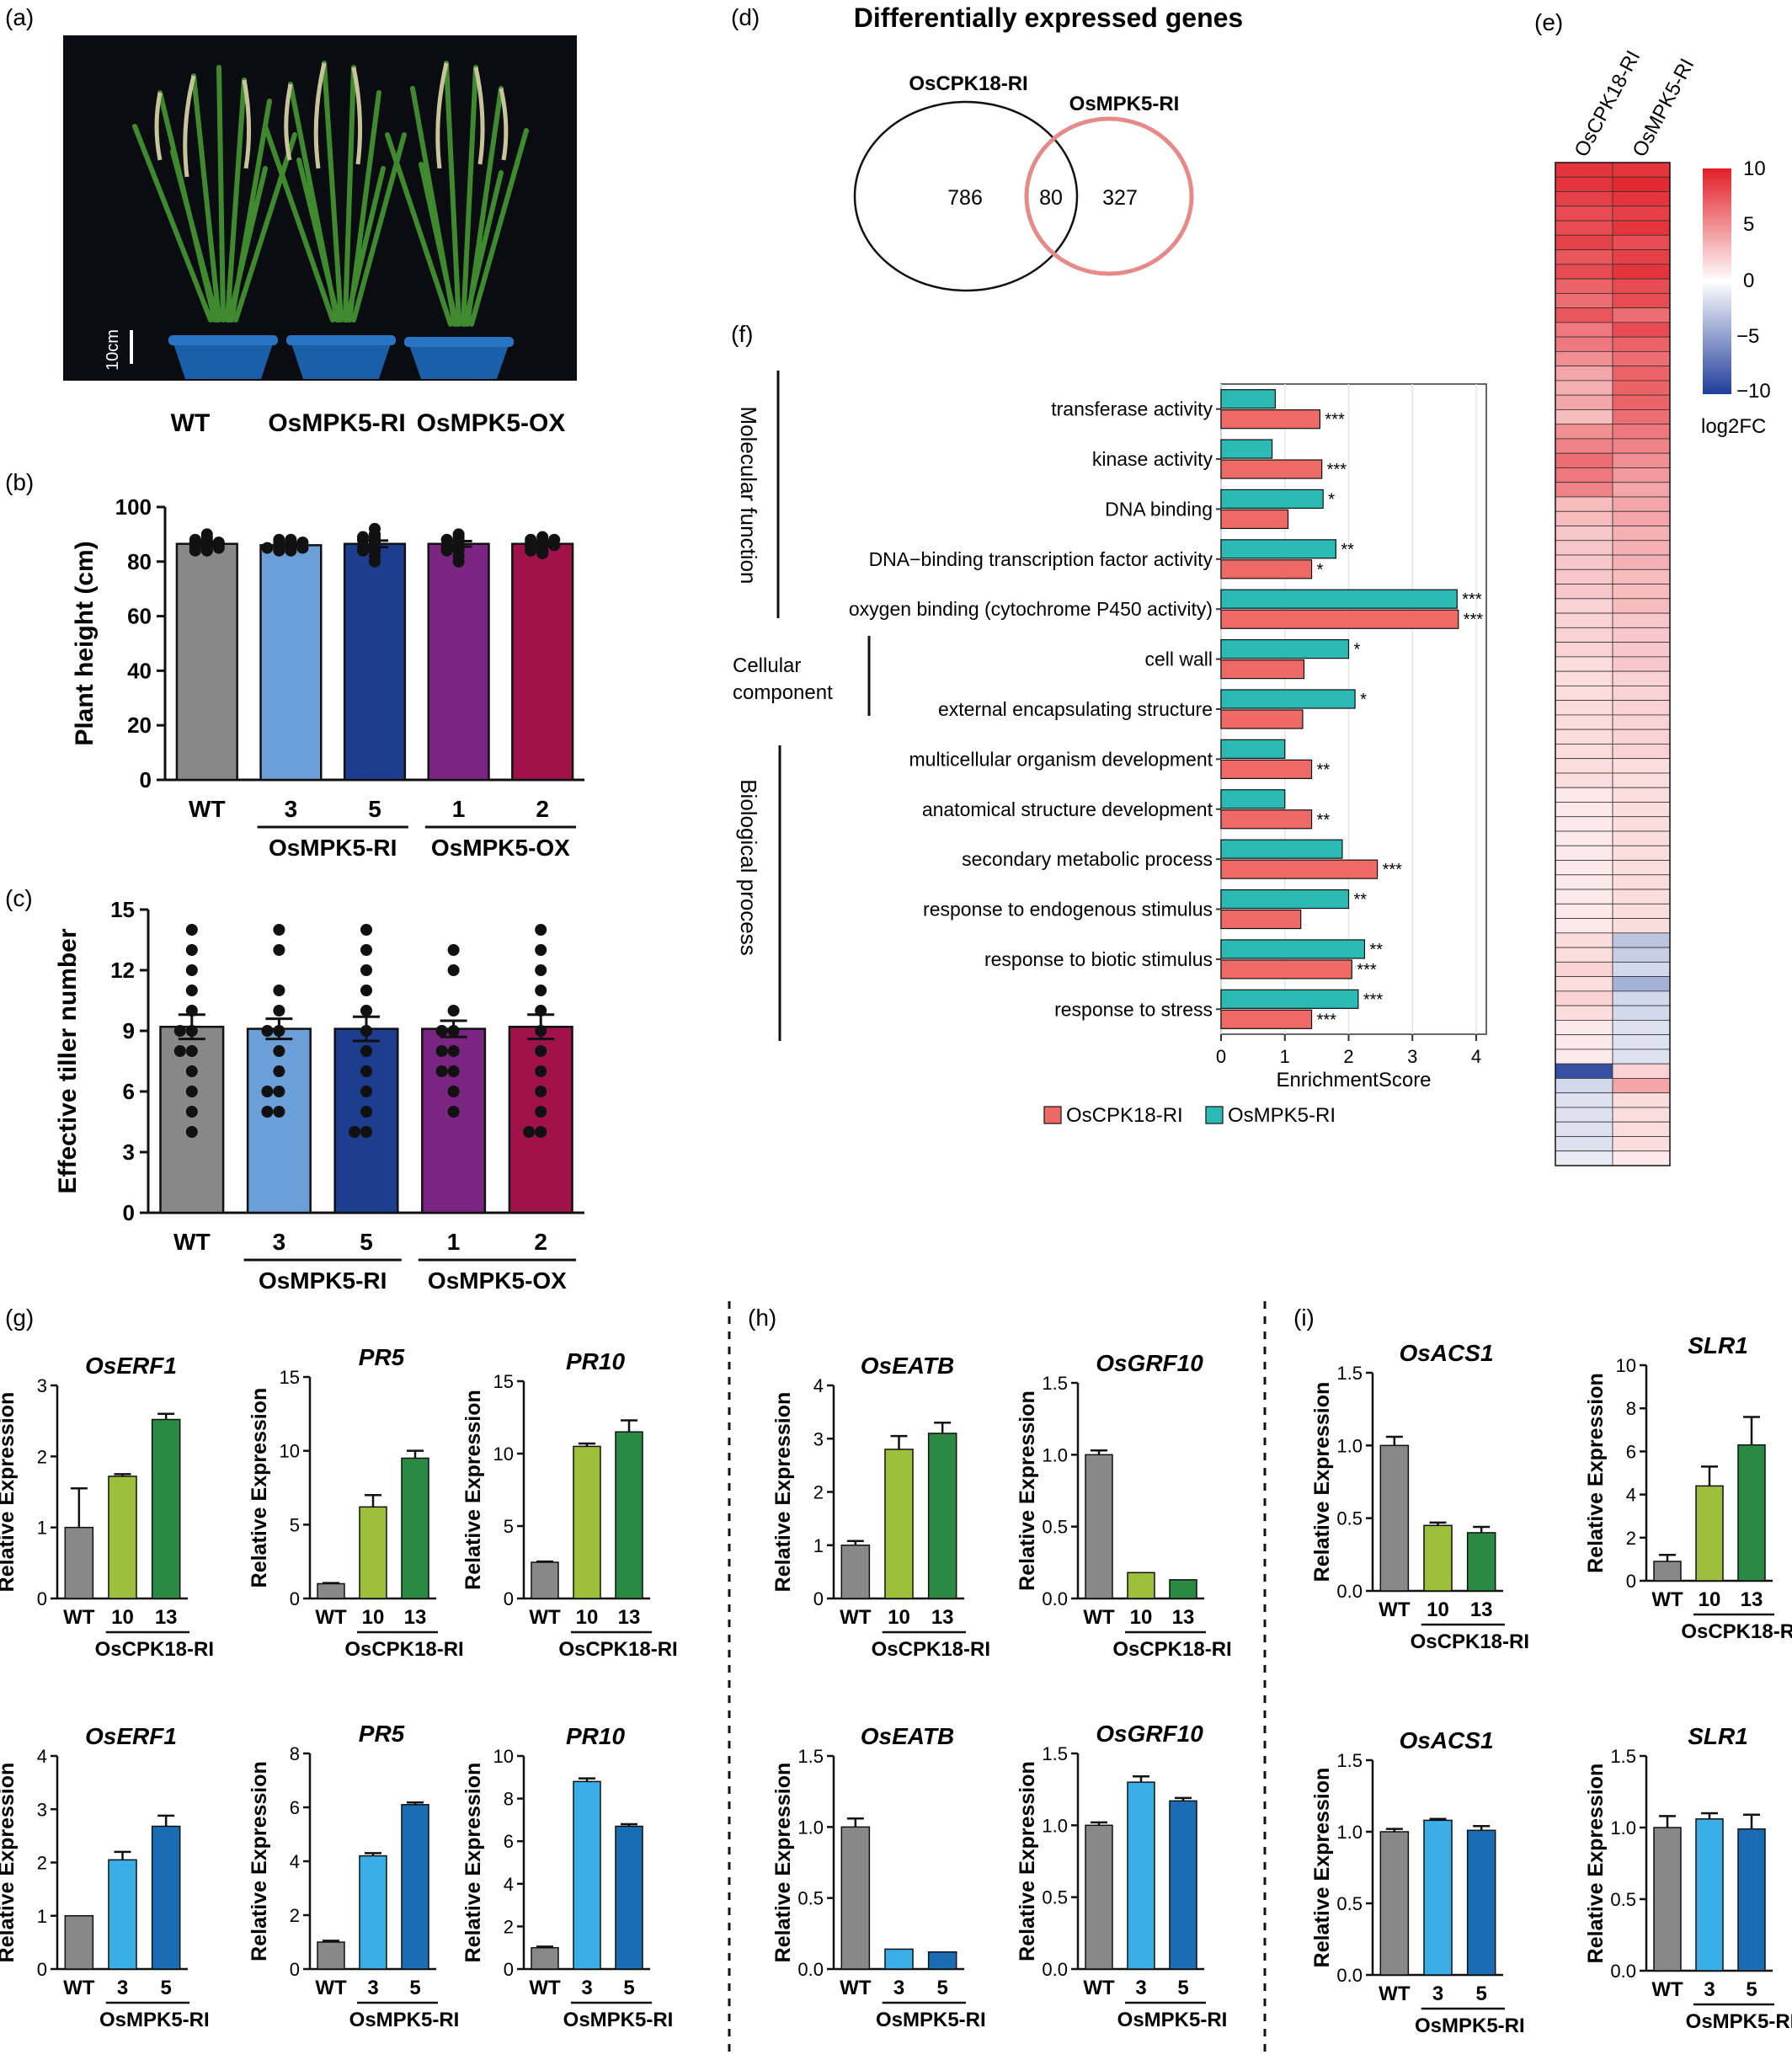 The image size is (1792, 2060). Describe the element at coordinates (42, 1916) in the screenshot. I see `y-tick-label: 1` at that location.